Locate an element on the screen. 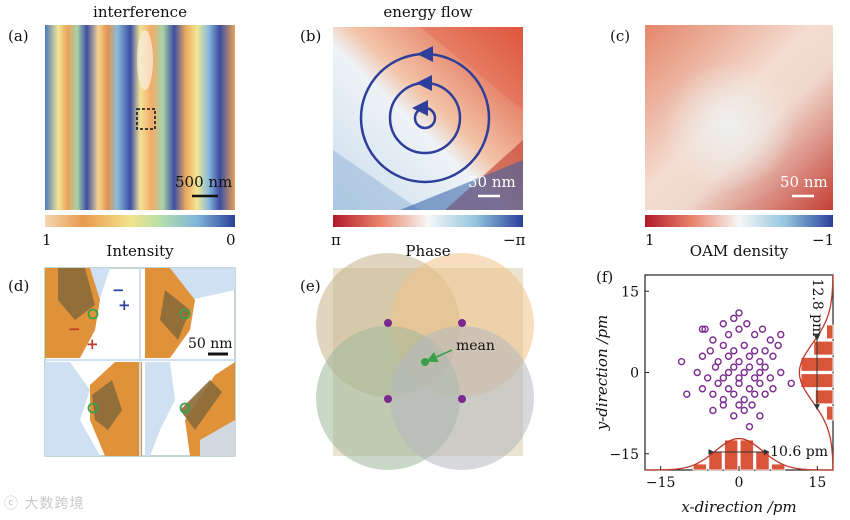 The height and width of the screenshot is (520, 850). mean-point is located at coordinates (425, 362).